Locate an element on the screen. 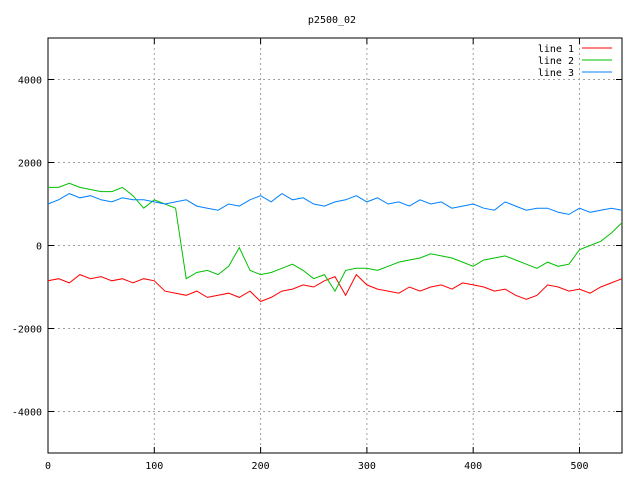 The image size is (640, 480). legend-label-3: line 3 is located at coordinates (556, 73).